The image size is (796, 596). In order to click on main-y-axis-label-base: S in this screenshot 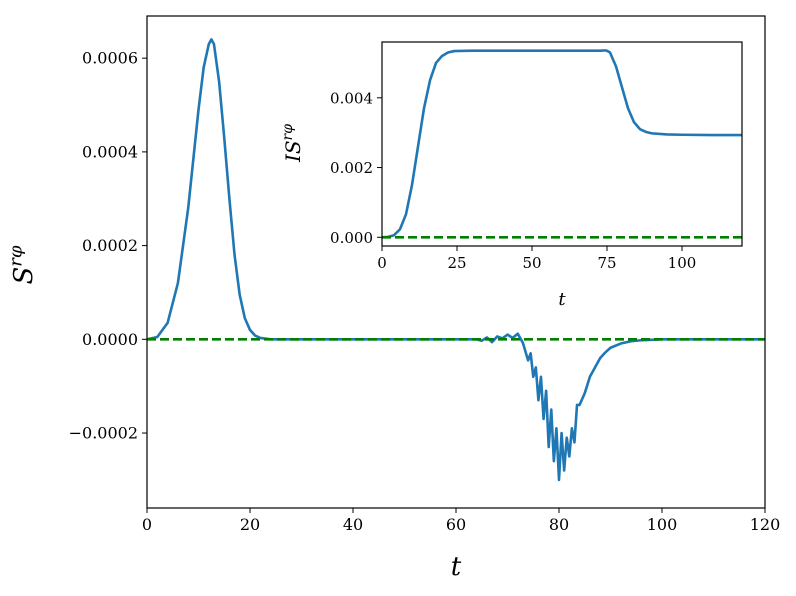, I will do `click(24, 276)`.